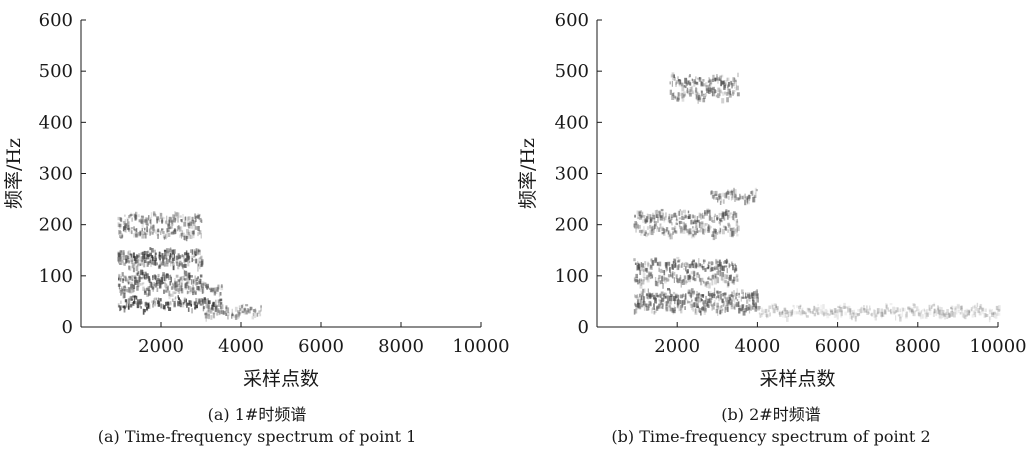 This screenshot has width=1028, height=455. I want to click on x-tick-label: 2000, so click(161, 346).